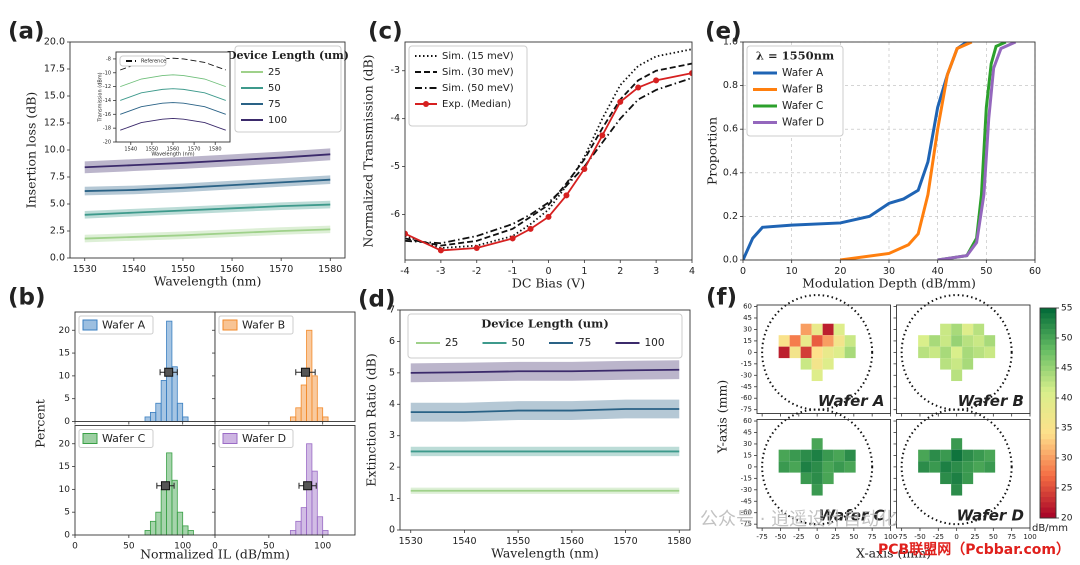  Describe the element at coordinates (285, 366) in the screenshot. I see `subplot-frame` at that location.